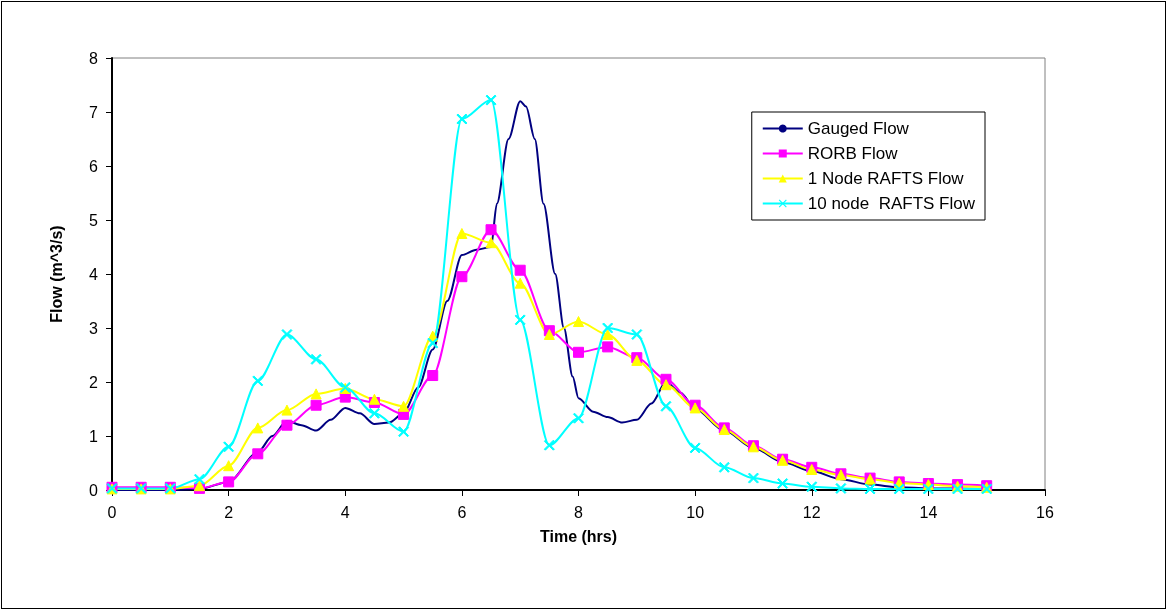 This screenshot has height=610, width=1167. Describe the element at coordinates (853, 153) in the screenshot. I see `legend-label: RORB Flow` at that location.